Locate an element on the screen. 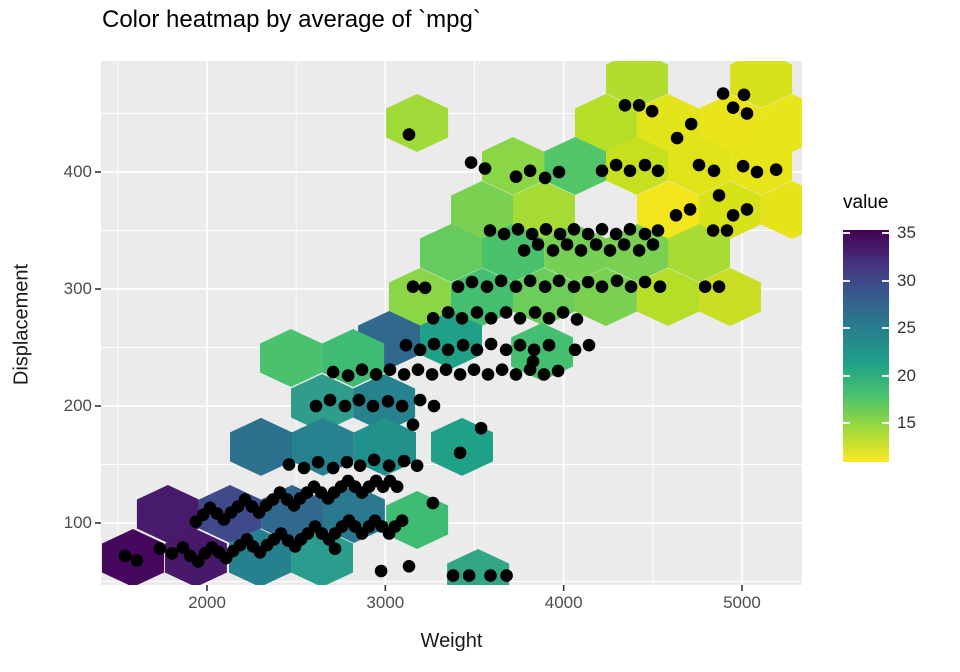  legend-title: value is located at coordinates (866, 202).